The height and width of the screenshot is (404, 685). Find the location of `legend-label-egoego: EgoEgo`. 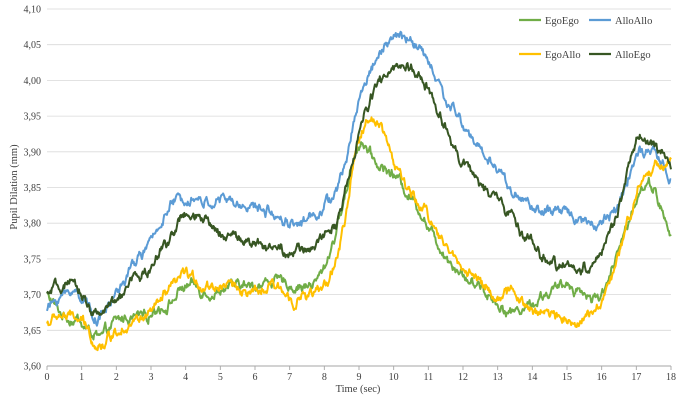

legend-label-egoego: EgoEgo is located at coordinates (562, 21).